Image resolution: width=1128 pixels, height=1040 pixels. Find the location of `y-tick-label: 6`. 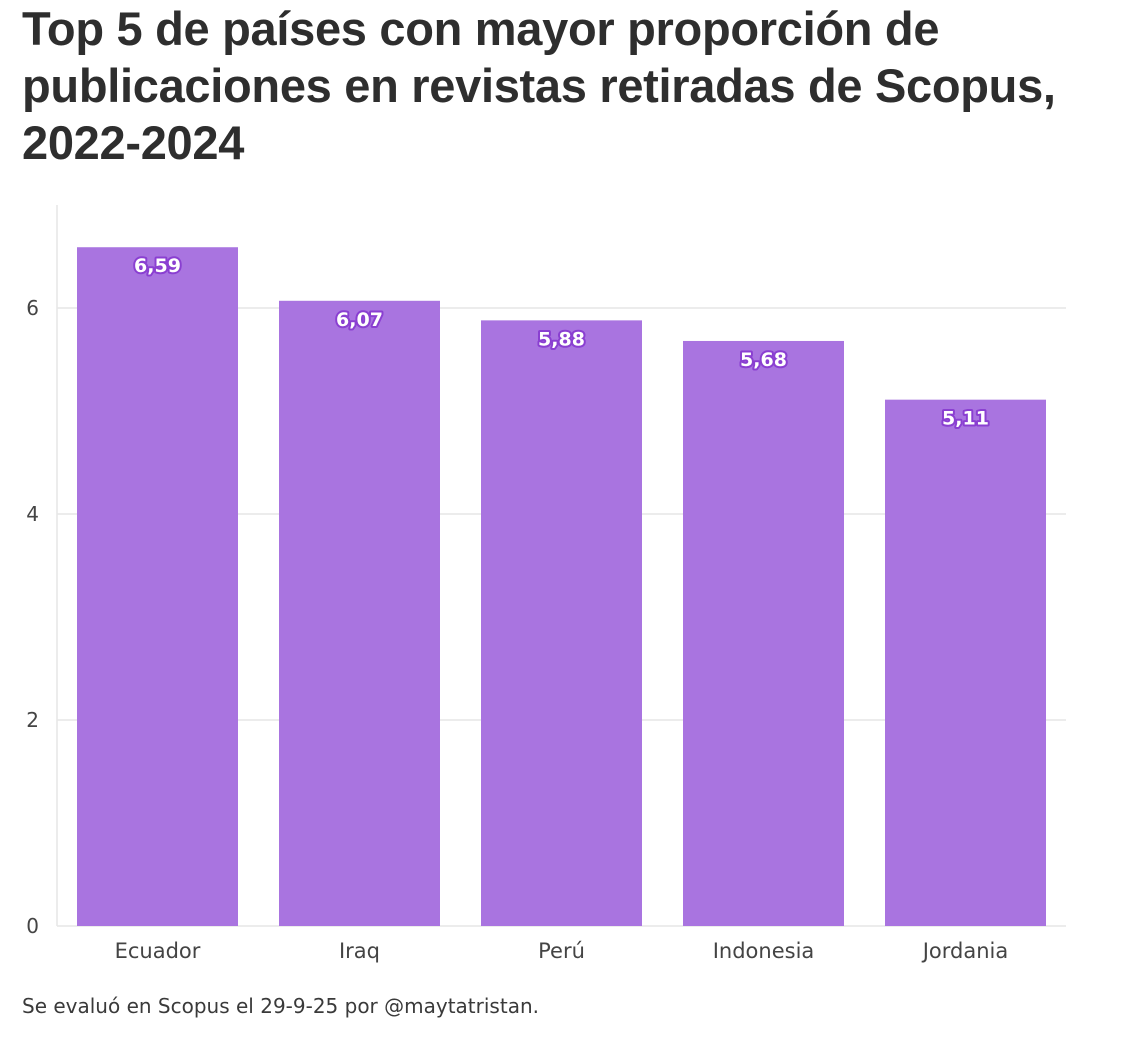

y-tick-label: 6 is located at coordinates (32, 308).